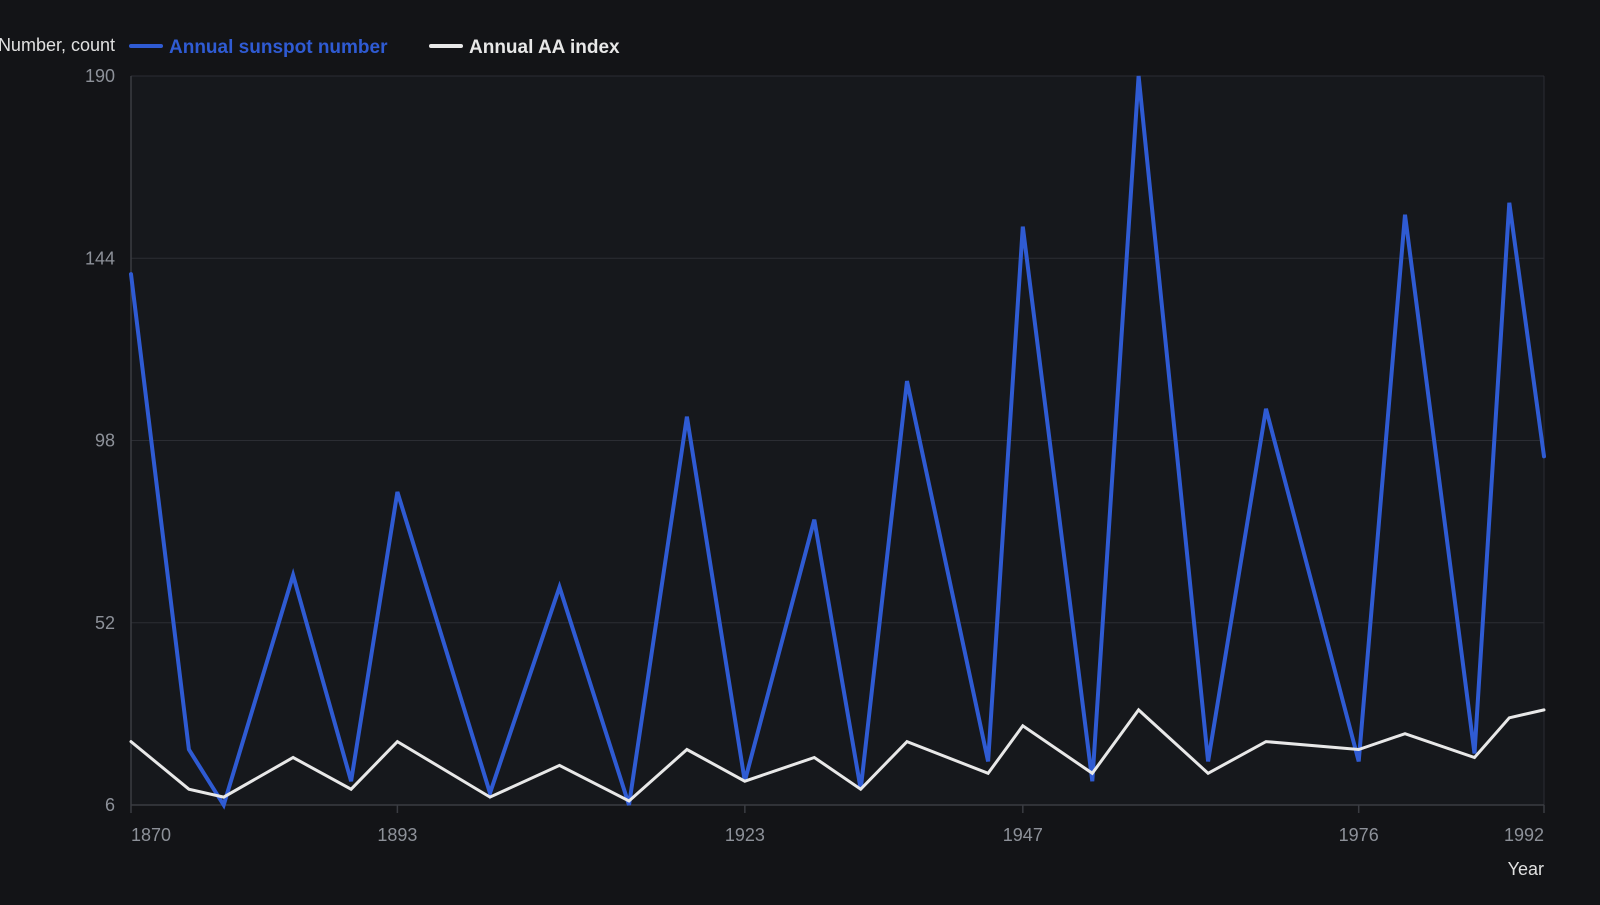 This screenshot has width=1600, height=905. Describe the element at coordinates (151, 835) in the screenshot. I see `x-tick-label: 1870` at that location.